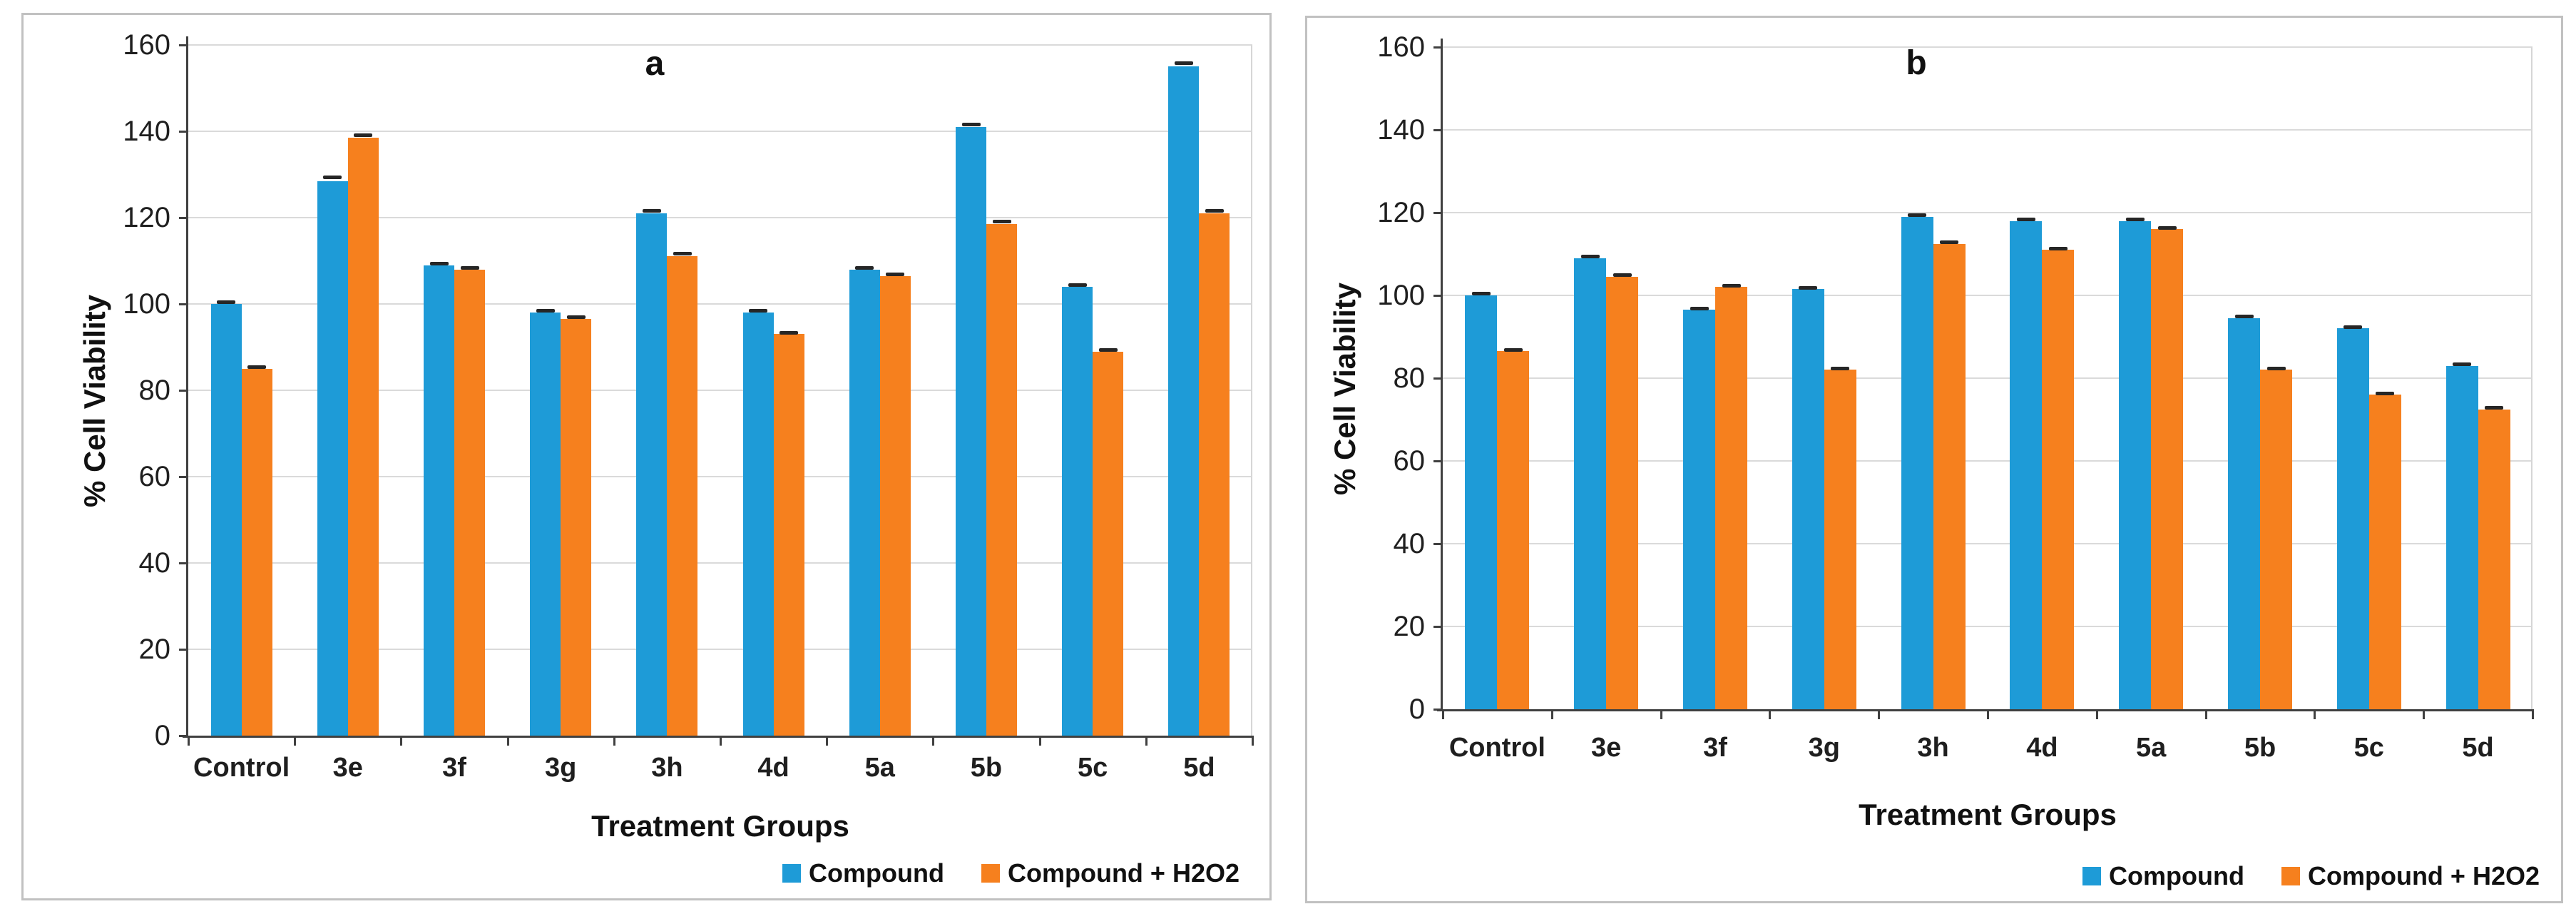 The height and width of the screenshot is (914, 2576). Describe the element at coordinates (2531, 378) in the screenshot. I see `plot-right-border` at that location.